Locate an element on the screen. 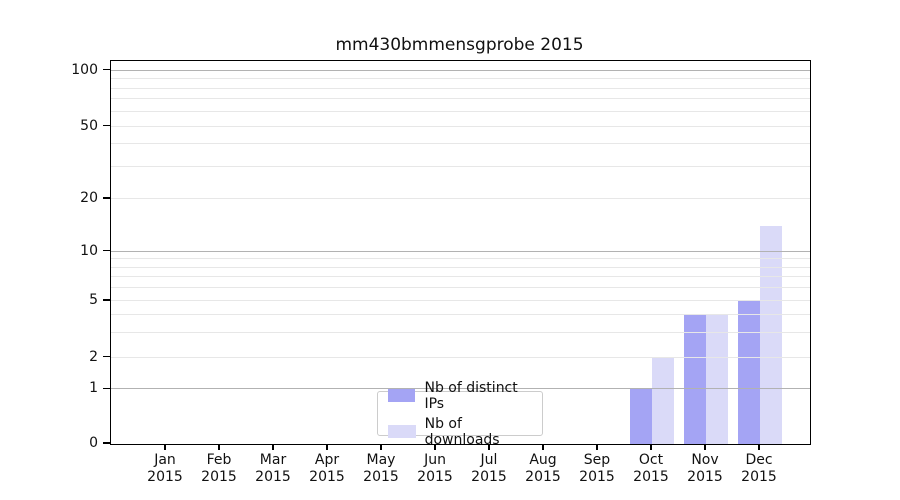 Image resolution: width=900 pixels, height=500 pixels. x-tick-label: Mar 2015 is located at coordinates (273, 468).